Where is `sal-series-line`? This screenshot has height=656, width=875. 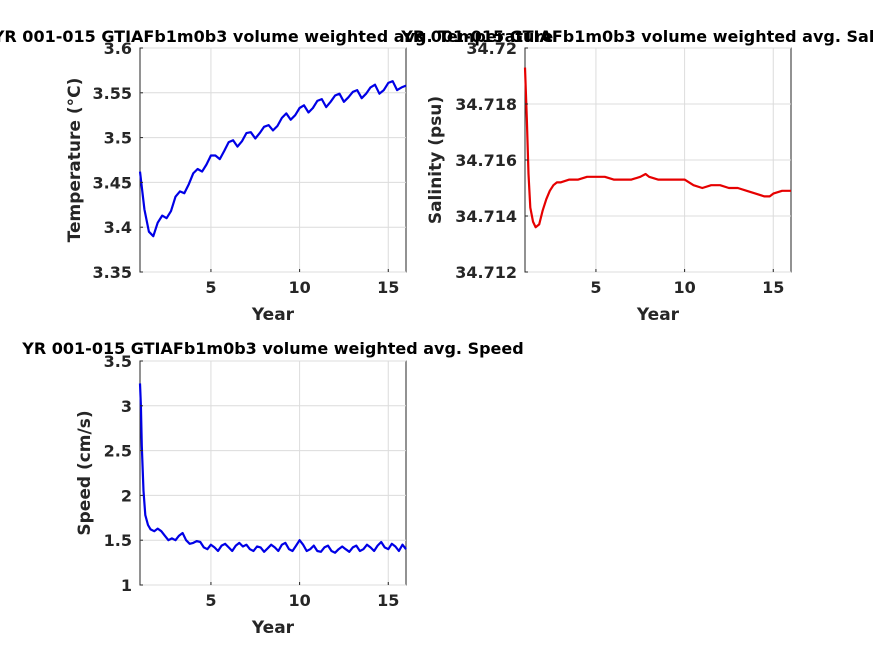 sal-series-line is located at coordinates (657, 148).